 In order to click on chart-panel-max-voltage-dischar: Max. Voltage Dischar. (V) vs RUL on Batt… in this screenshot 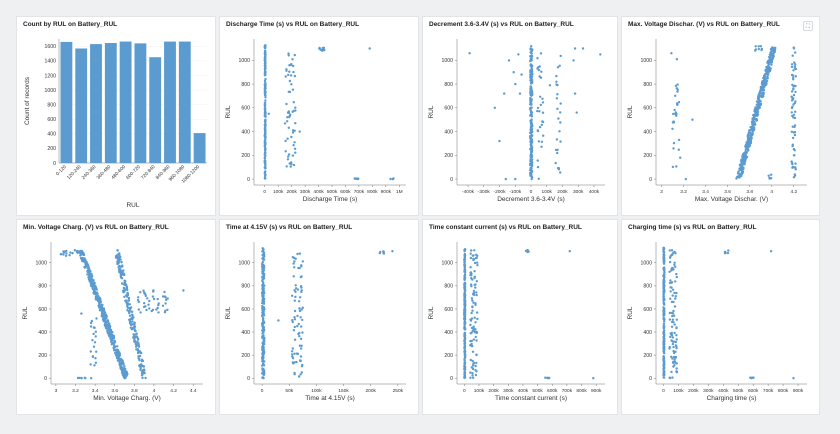, I will do `click(720, 116)`.